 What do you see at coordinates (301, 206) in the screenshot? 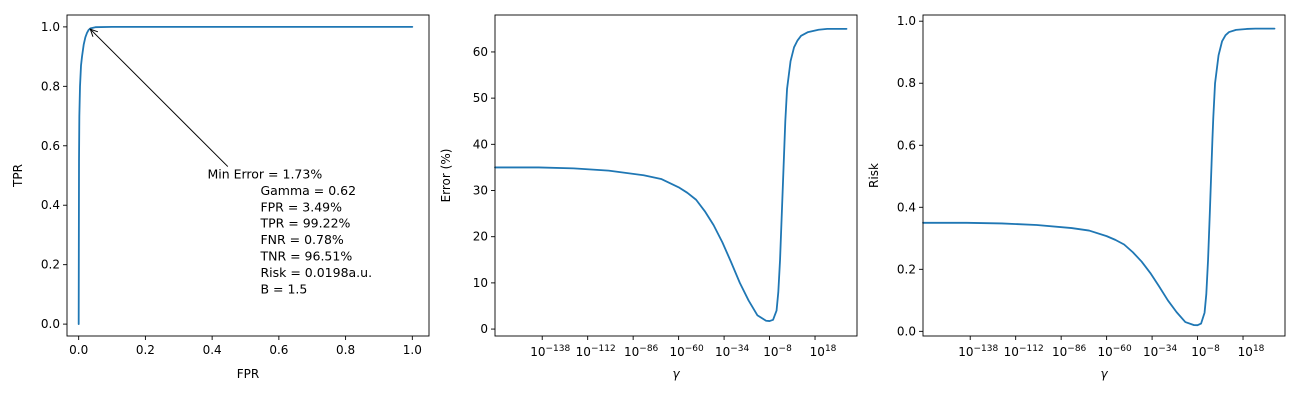
I see `annotation-line: FPR = 3.49%` at bounding box center [301, 206].